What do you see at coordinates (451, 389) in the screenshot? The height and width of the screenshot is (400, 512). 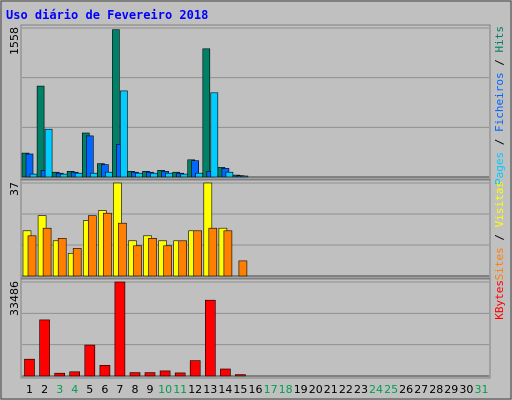 I see `x-tick-label: 29` at bounding box center [451, 389].